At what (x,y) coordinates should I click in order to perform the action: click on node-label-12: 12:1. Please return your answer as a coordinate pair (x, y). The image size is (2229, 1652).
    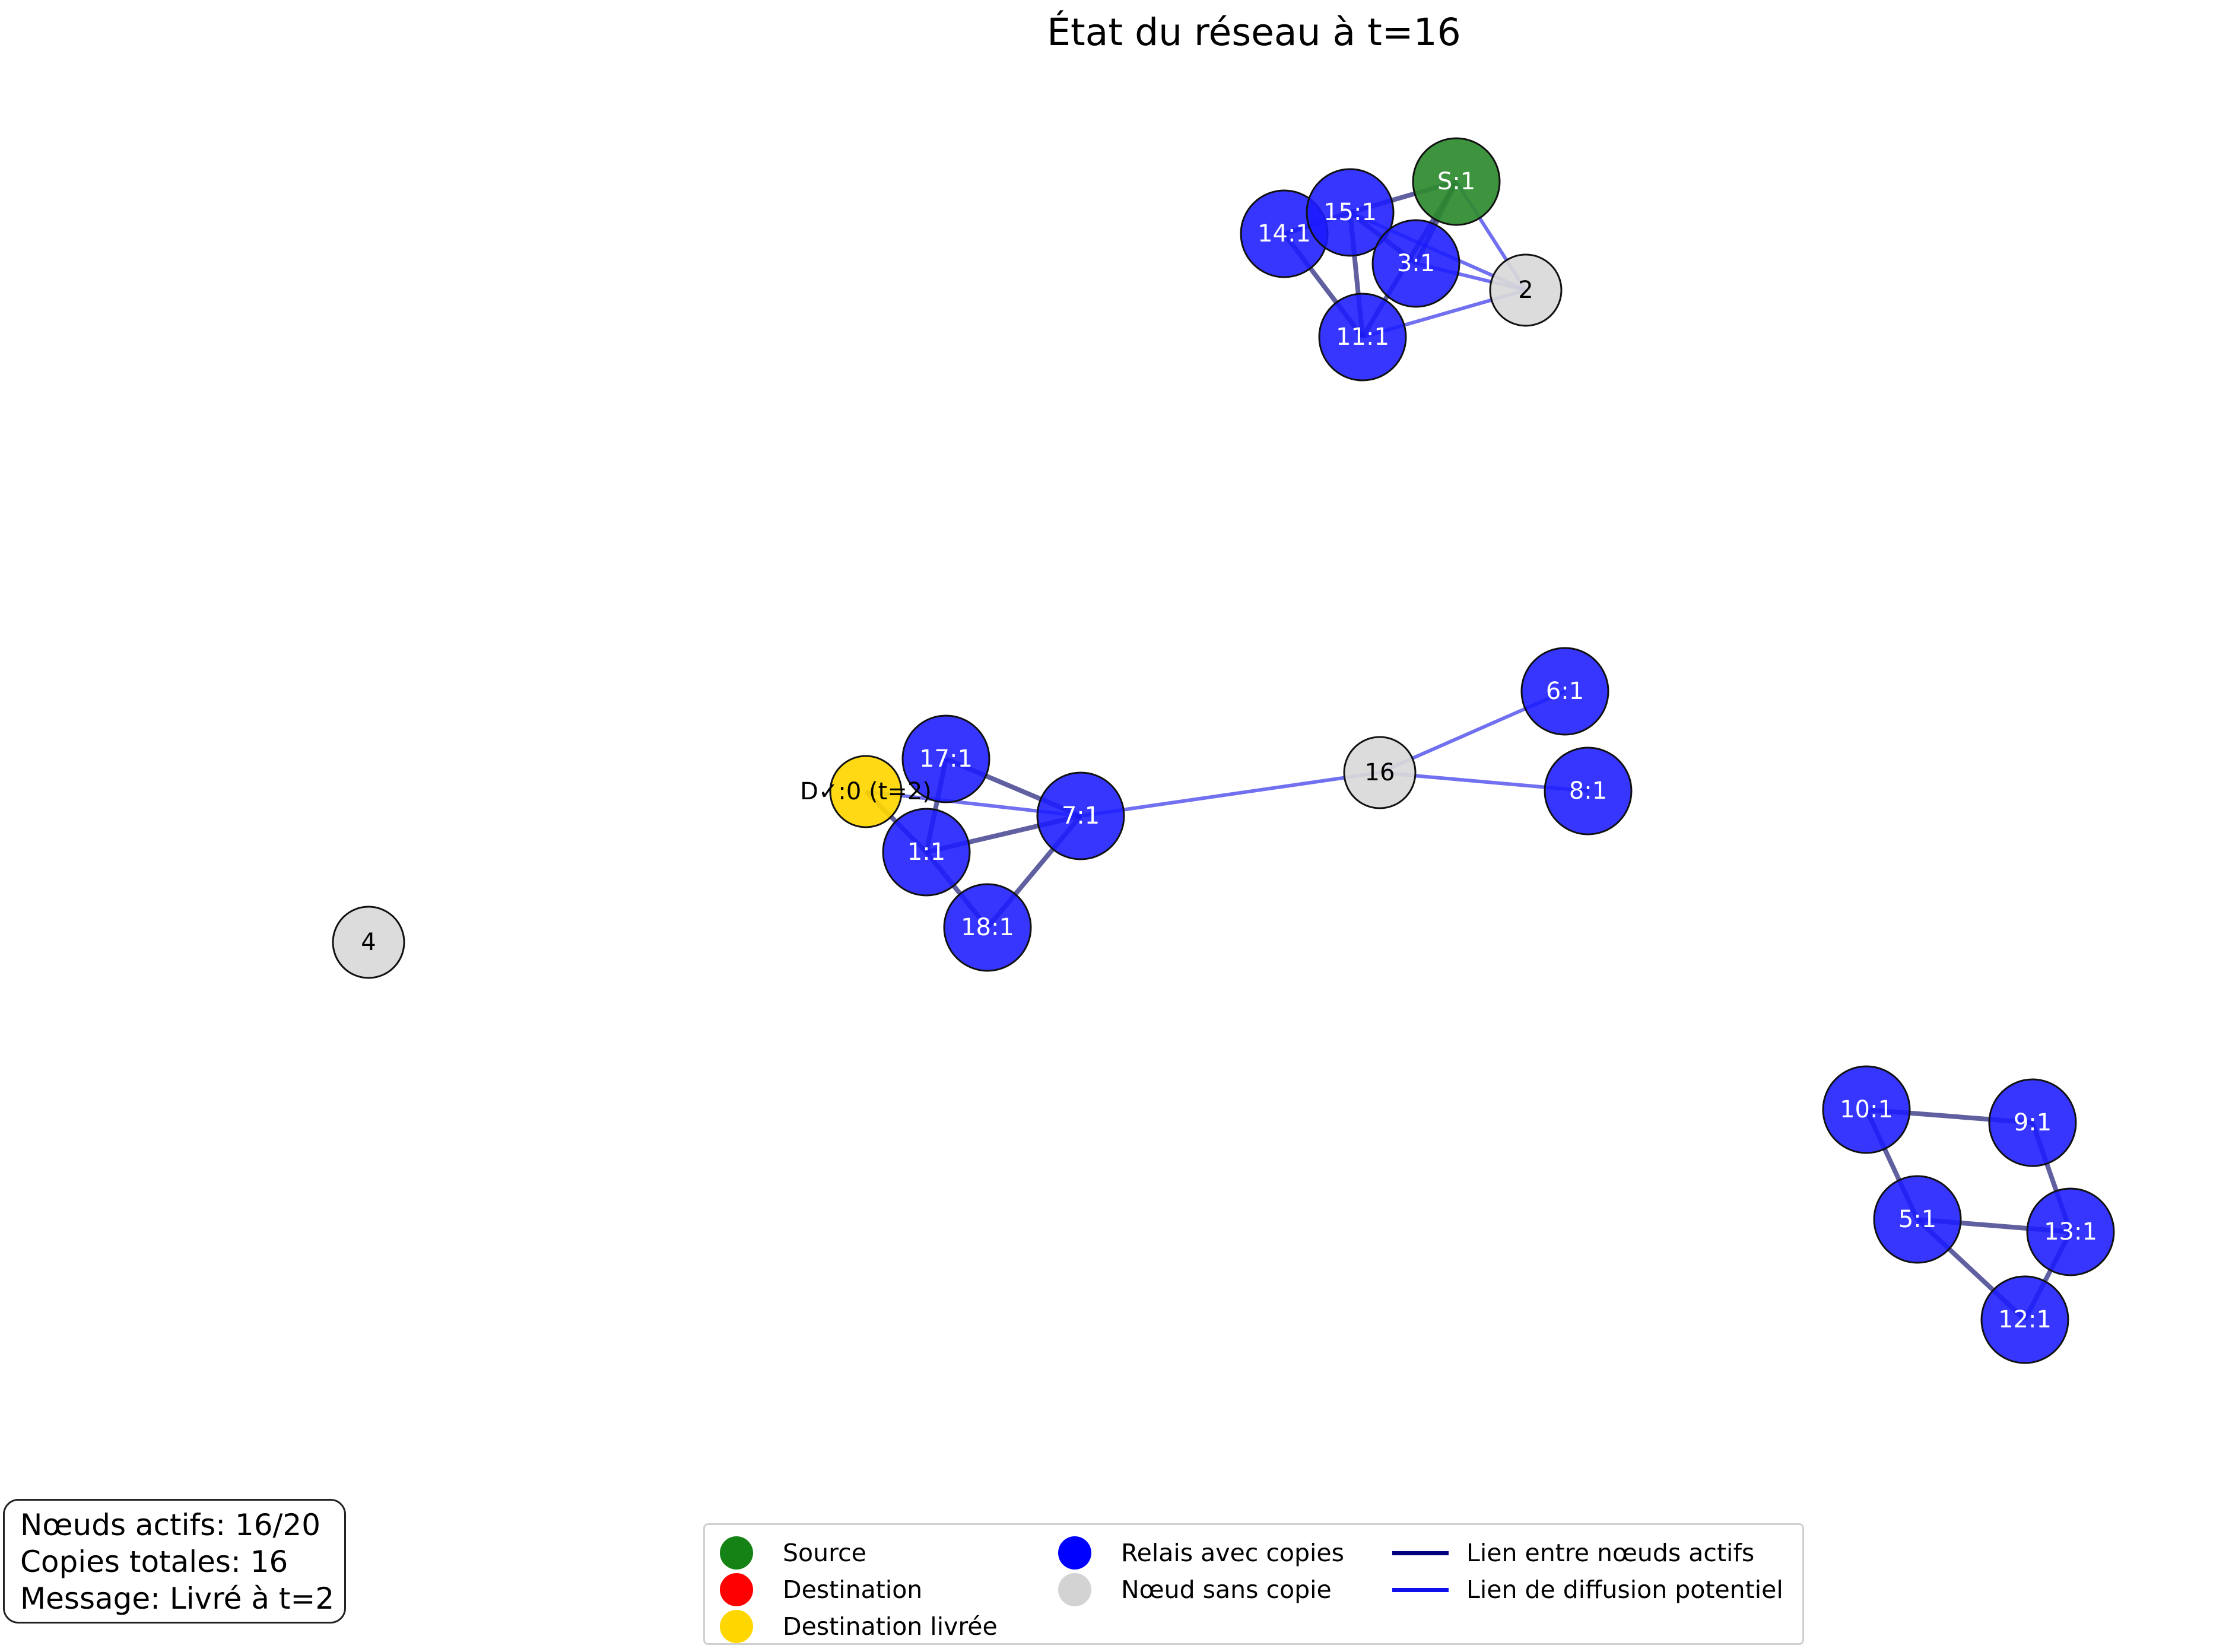
    Looking at the image, I should click on (2025, 1319).